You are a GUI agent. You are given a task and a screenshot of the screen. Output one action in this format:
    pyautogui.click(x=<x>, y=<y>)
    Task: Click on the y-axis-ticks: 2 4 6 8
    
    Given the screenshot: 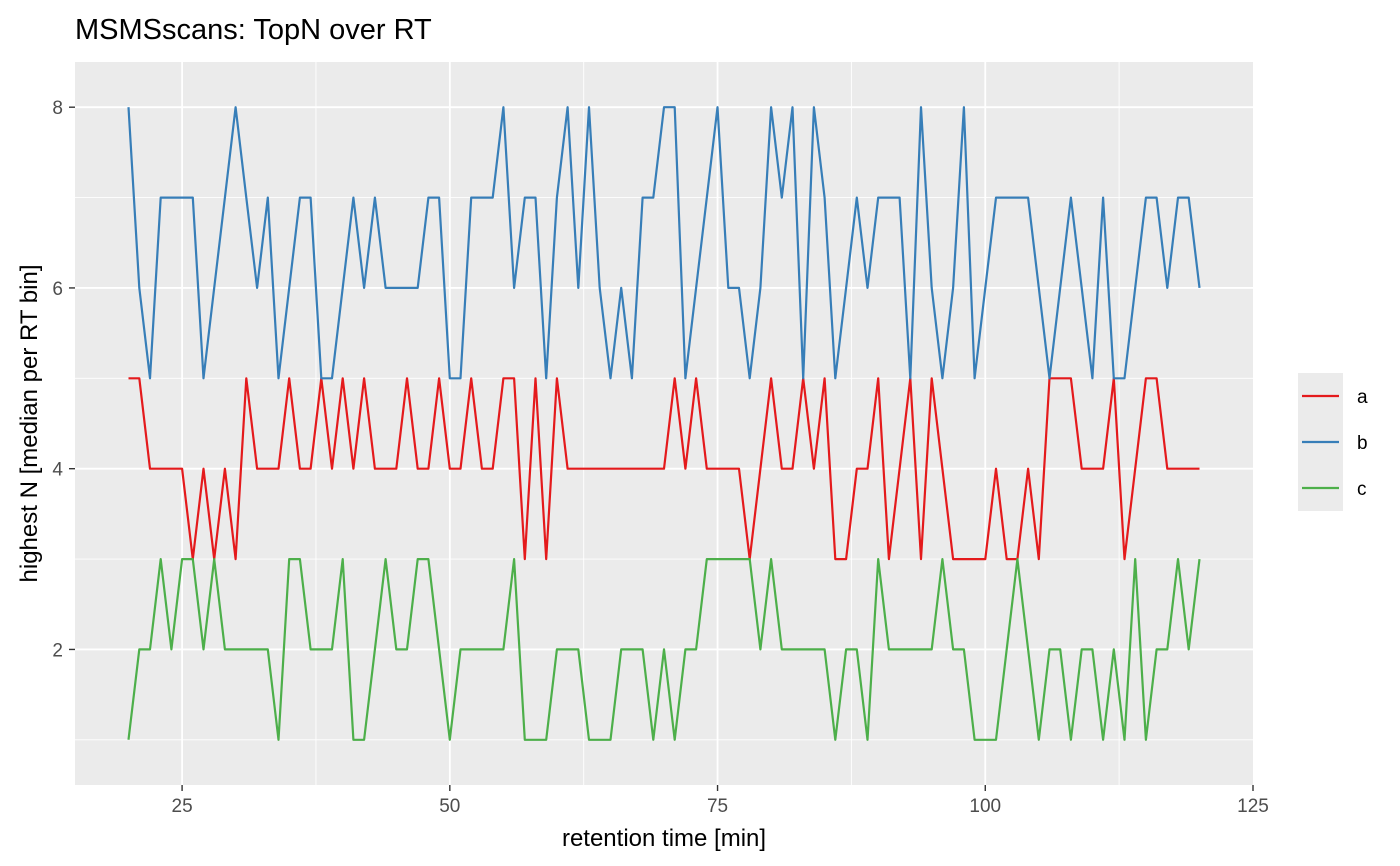 What is the action you would take?
    pyautogui.click(x=63, y=379)
    